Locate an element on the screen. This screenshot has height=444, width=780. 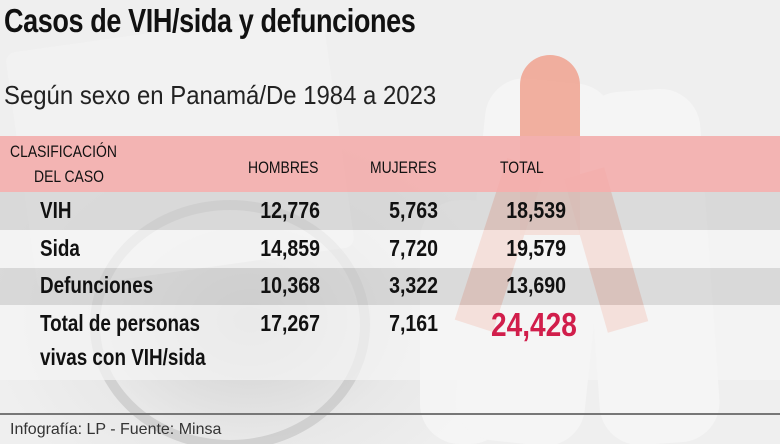
row-label: Sida is located at coordinates (60, 248).